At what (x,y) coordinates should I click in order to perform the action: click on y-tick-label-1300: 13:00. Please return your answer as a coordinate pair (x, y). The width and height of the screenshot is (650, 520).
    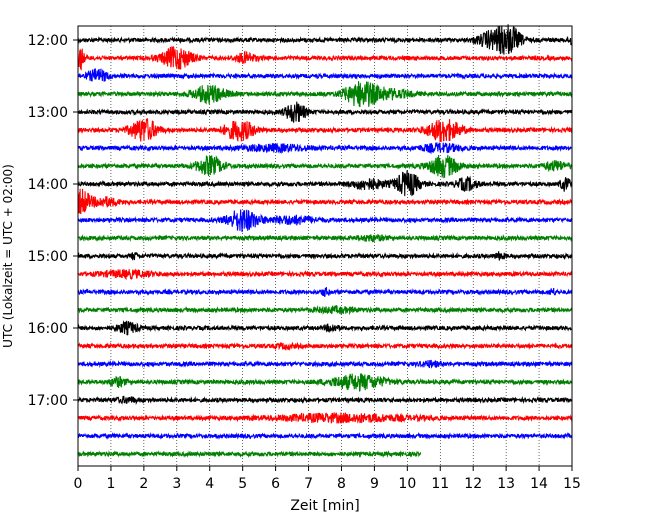
    Looking at the image, I should click on (48, 113).